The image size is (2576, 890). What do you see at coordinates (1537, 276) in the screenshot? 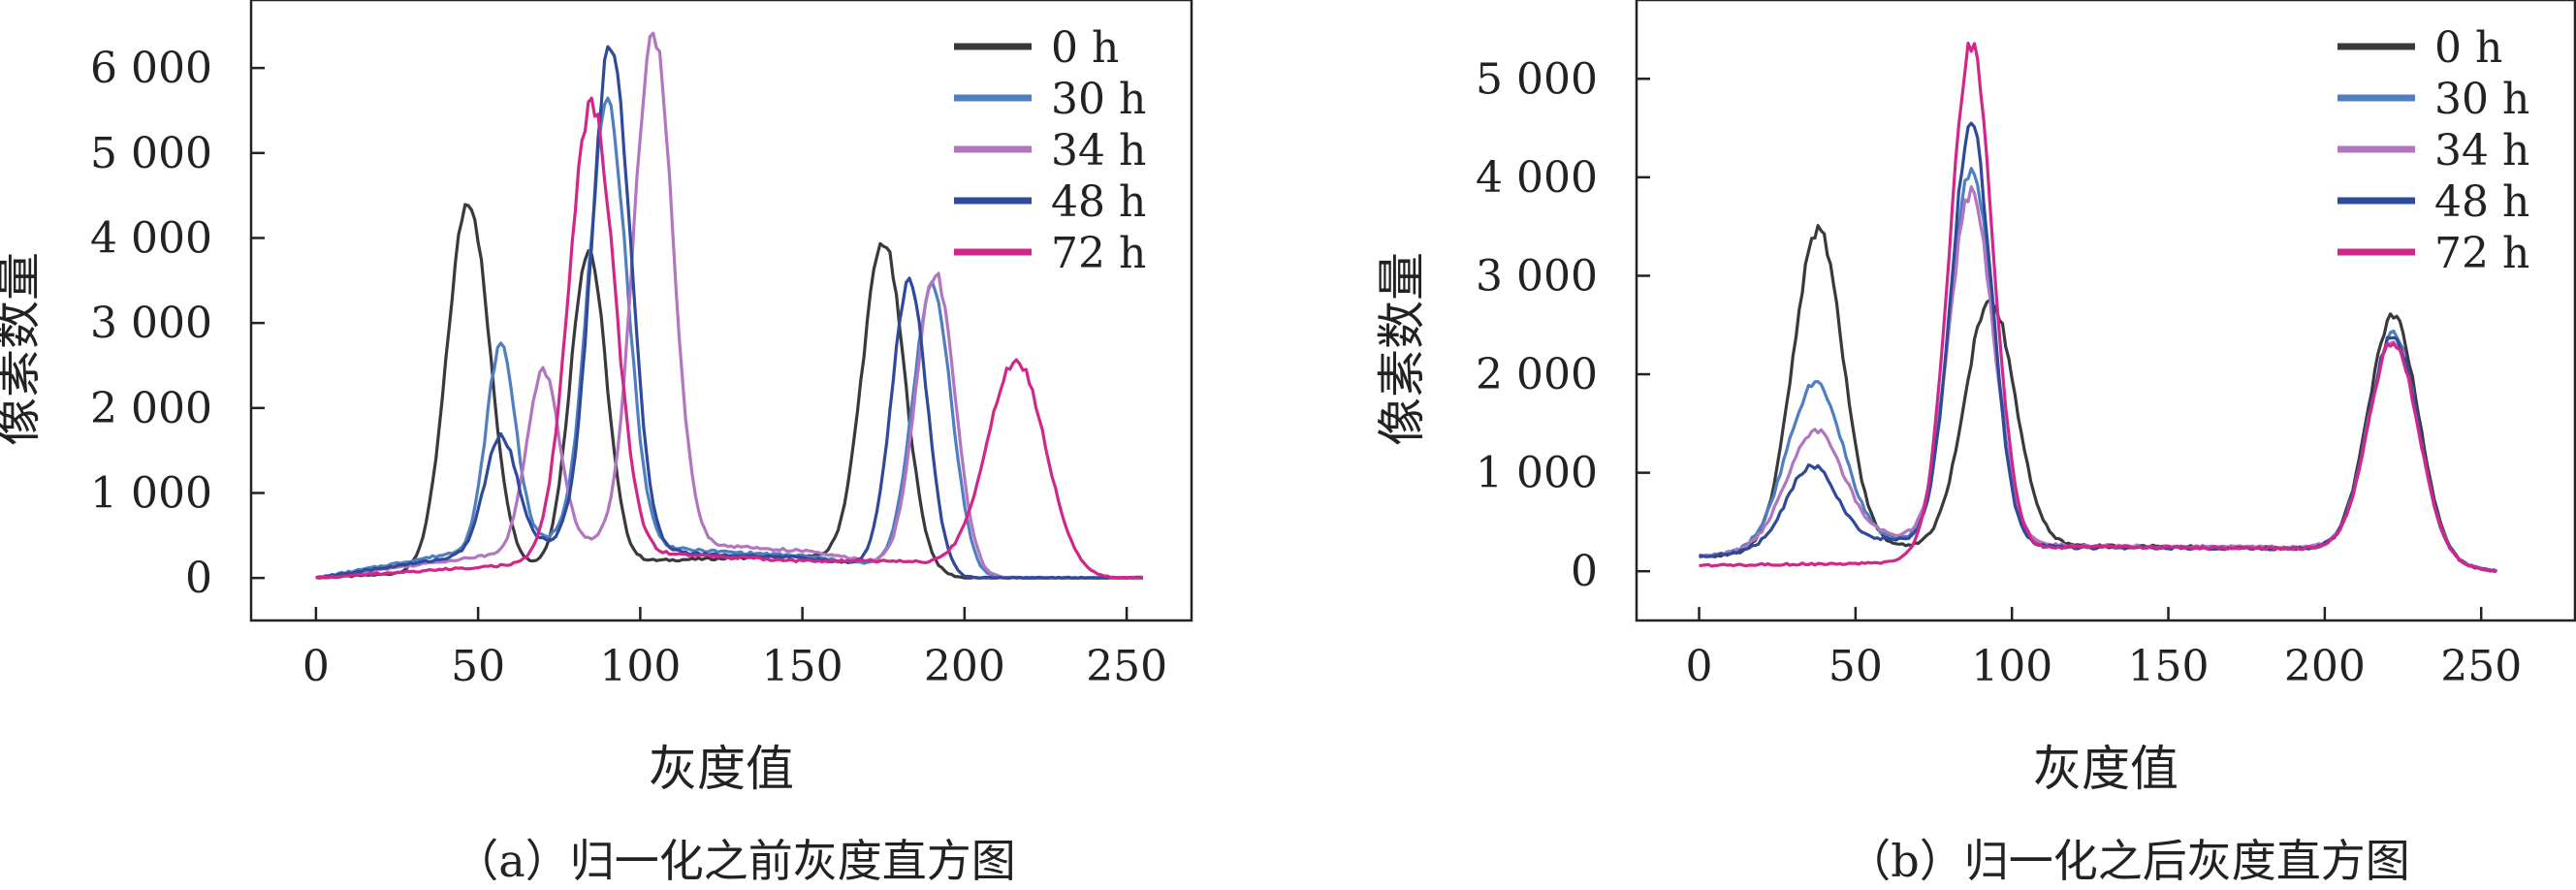
I see `panel-b-y-tick-label: 3 000` at bounding box center [1537, 276].